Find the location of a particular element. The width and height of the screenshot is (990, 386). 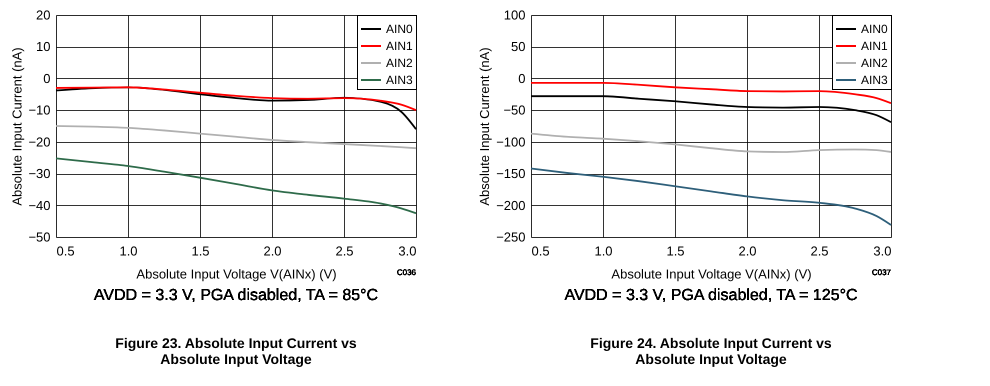

y-tick-label: −10 is located at coordinates (39, 110).